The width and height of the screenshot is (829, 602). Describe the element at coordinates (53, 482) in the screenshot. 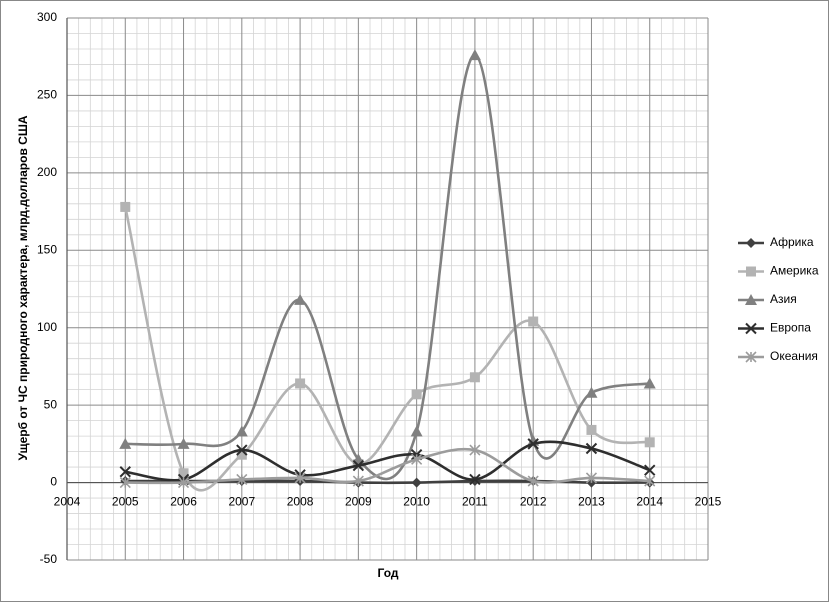

I see `y-tick-label: 0` at that location.